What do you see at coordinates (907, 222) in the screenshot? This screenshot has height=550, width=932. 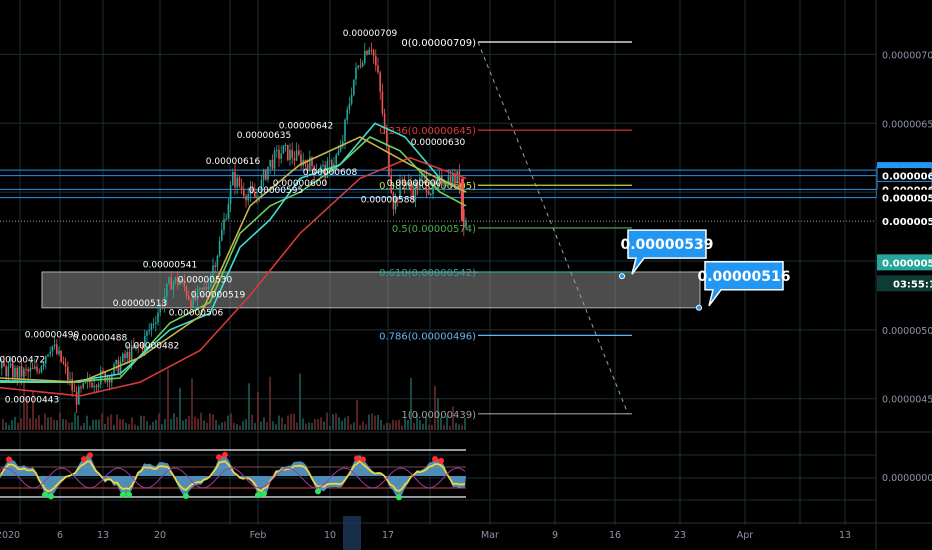 I see `price-badge-label: 0.00000579` at bounding box center [907, 222].